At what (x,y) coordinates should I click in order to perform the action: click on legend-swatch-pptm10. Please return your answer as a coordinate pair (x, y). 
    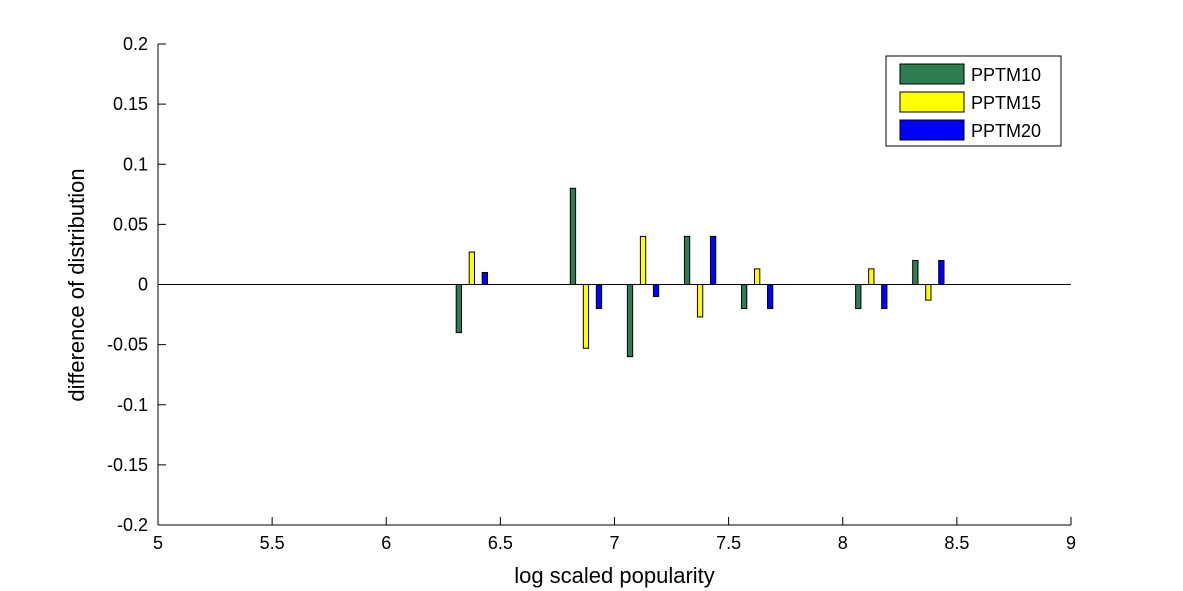
    Looking at the image, I should click on (932, 74).